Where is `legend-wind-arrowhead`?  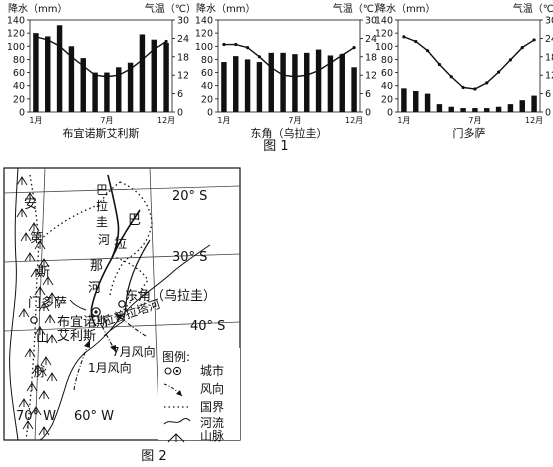
legend-wind-arrowhead is located at coordinates (179, 393).